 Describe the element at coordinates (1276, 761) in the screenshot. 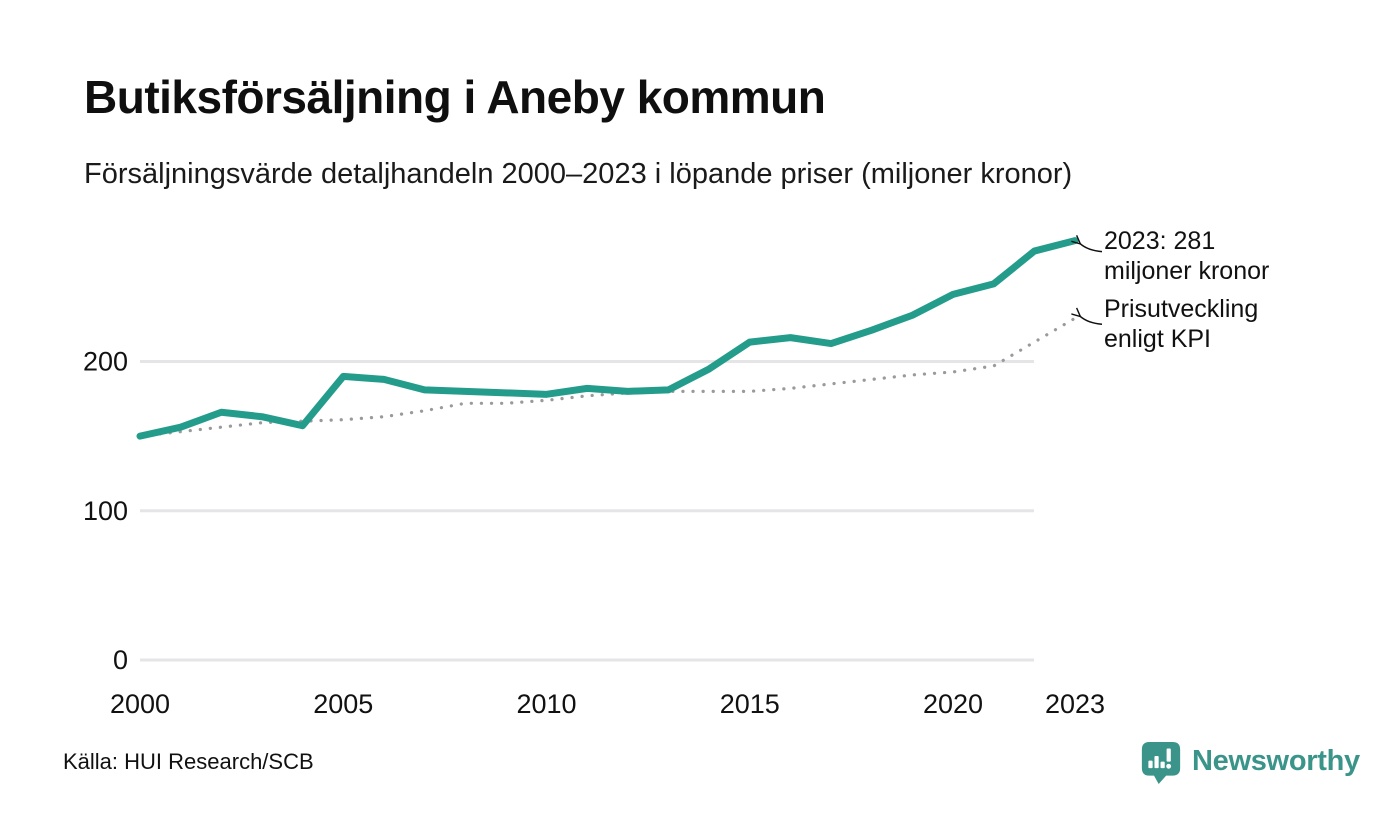

I see `newsworthy-logo-text: Newsworthy` at that location.